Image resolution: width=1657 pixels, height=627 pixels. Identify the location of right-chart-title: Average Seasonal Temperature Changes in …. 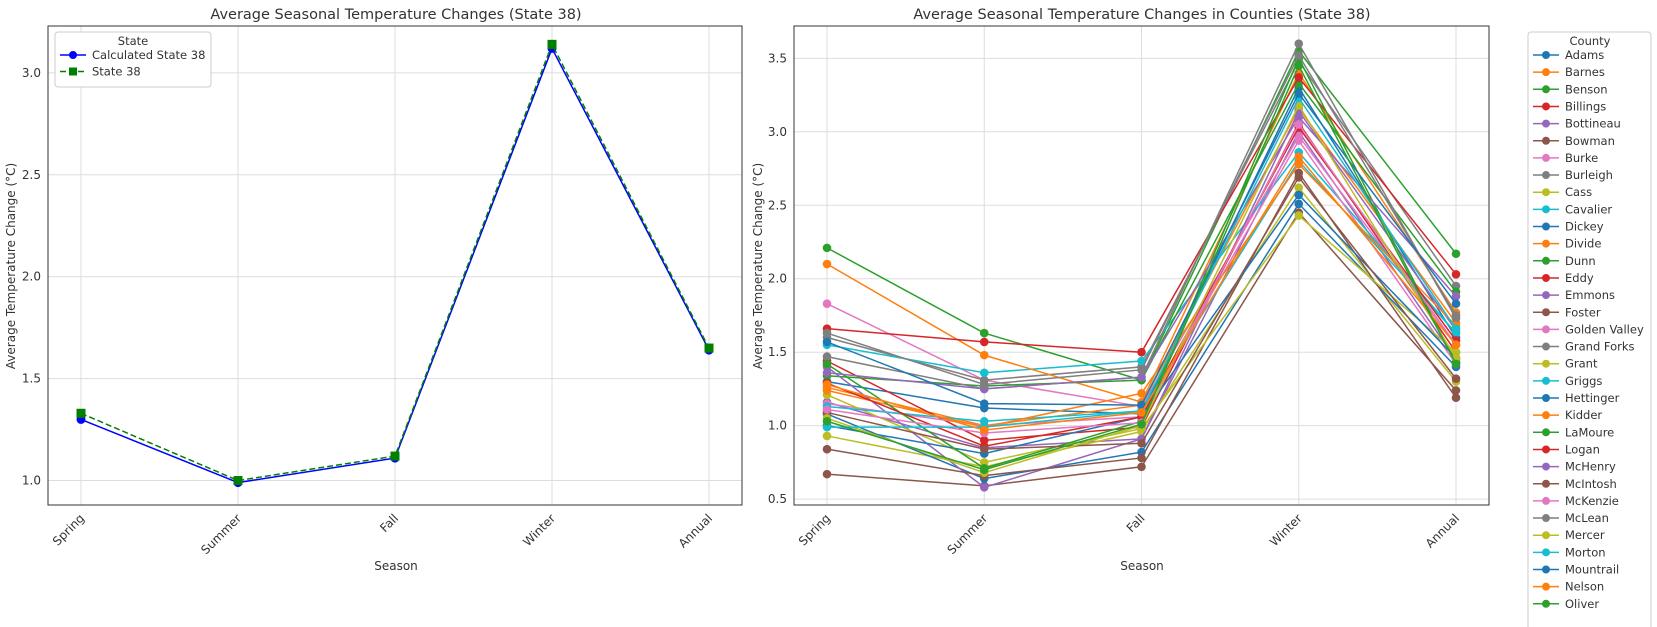
(1141, 15).